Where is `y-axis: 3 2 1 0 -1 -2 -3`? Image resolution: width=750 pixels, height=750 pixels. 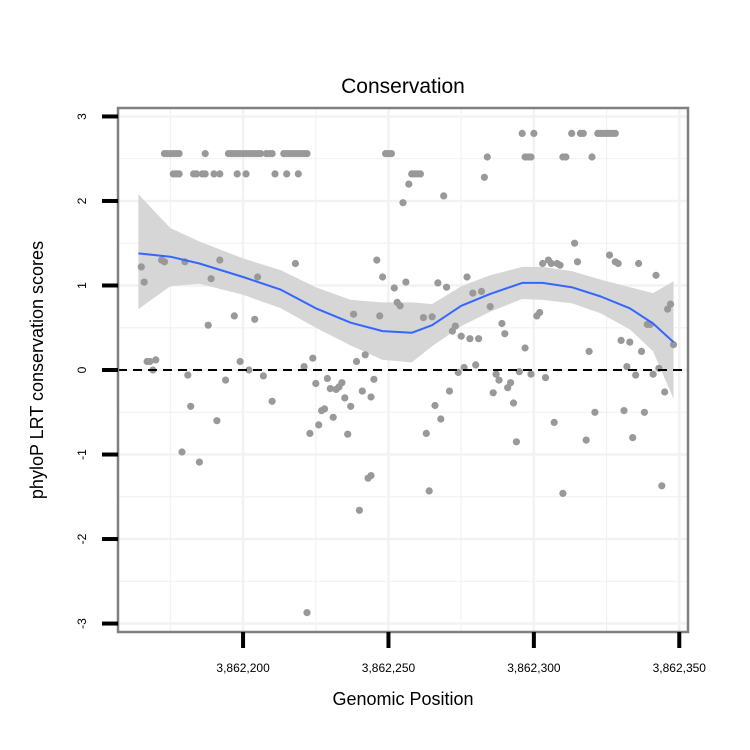 y-axis: 3 2 1 0 -1 -2 -3 is located at coordinates (96, 371).